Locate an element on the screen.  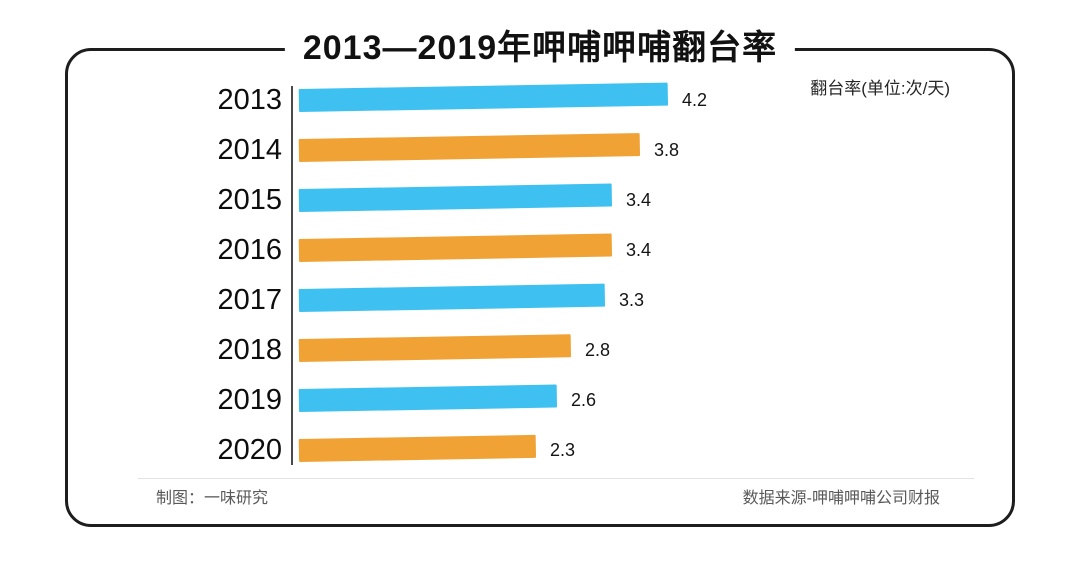
value-label: 3.8 is located at coordinates (667, 149).